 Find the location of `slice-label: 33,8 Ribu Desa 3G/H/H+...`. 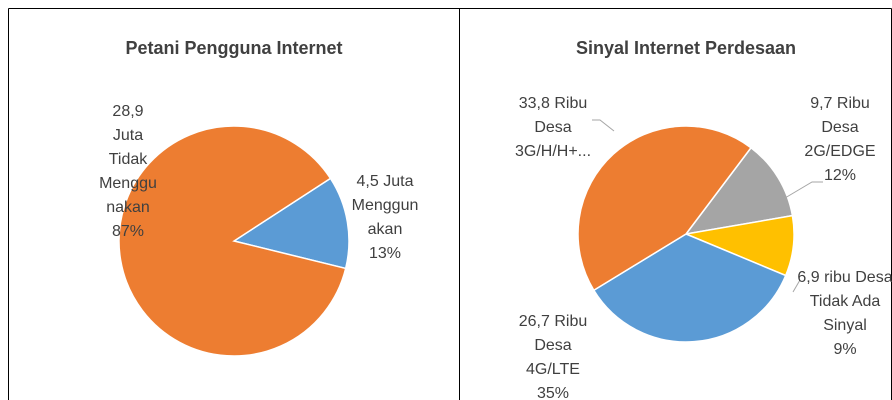

slice-label: 33,8 Ribu Desa 3G/H/H+... is located at coordinates (553, 128).